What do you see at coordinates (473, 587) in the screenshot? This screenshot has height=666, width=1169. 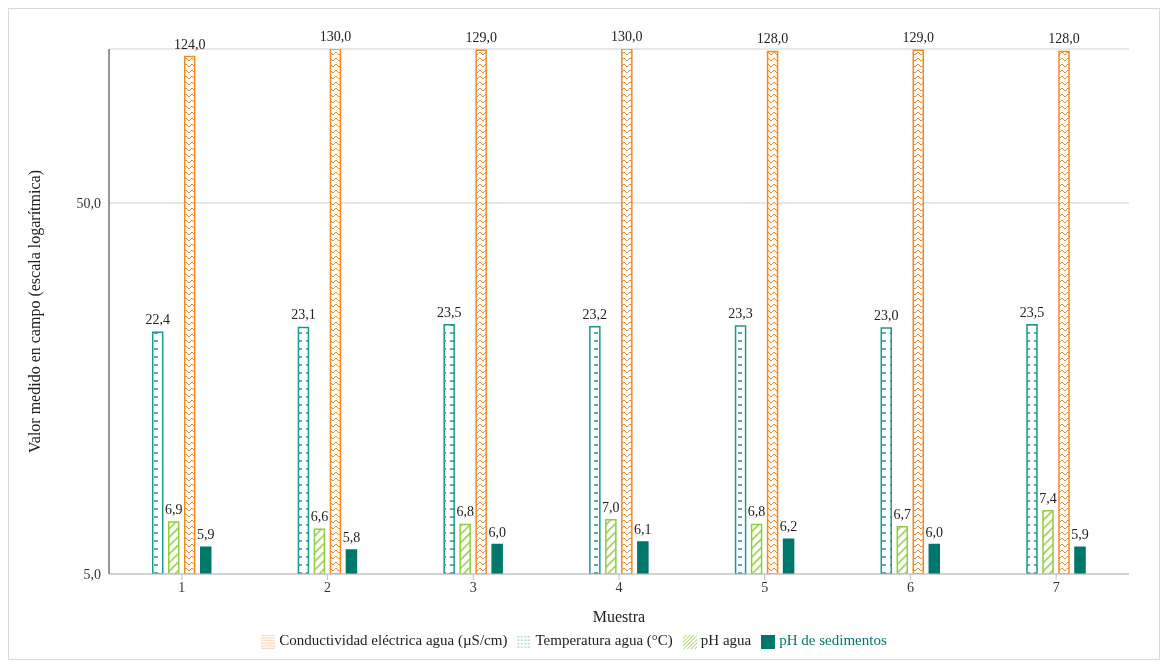 I see `x-tick-label: 3` at bounding box center [473, 587].